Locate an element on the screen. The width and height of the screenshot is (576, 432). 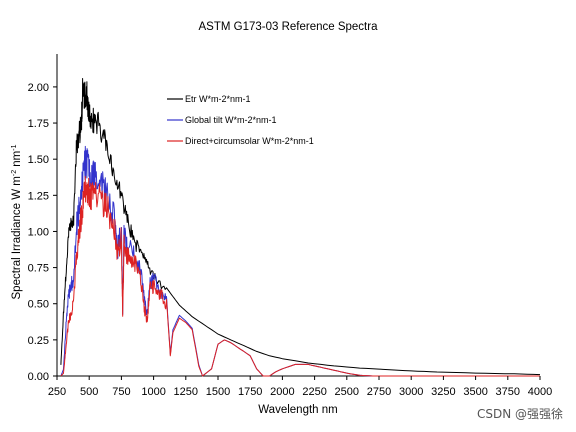
x-tick-label: 2250 is located at coordinates (314, 392).